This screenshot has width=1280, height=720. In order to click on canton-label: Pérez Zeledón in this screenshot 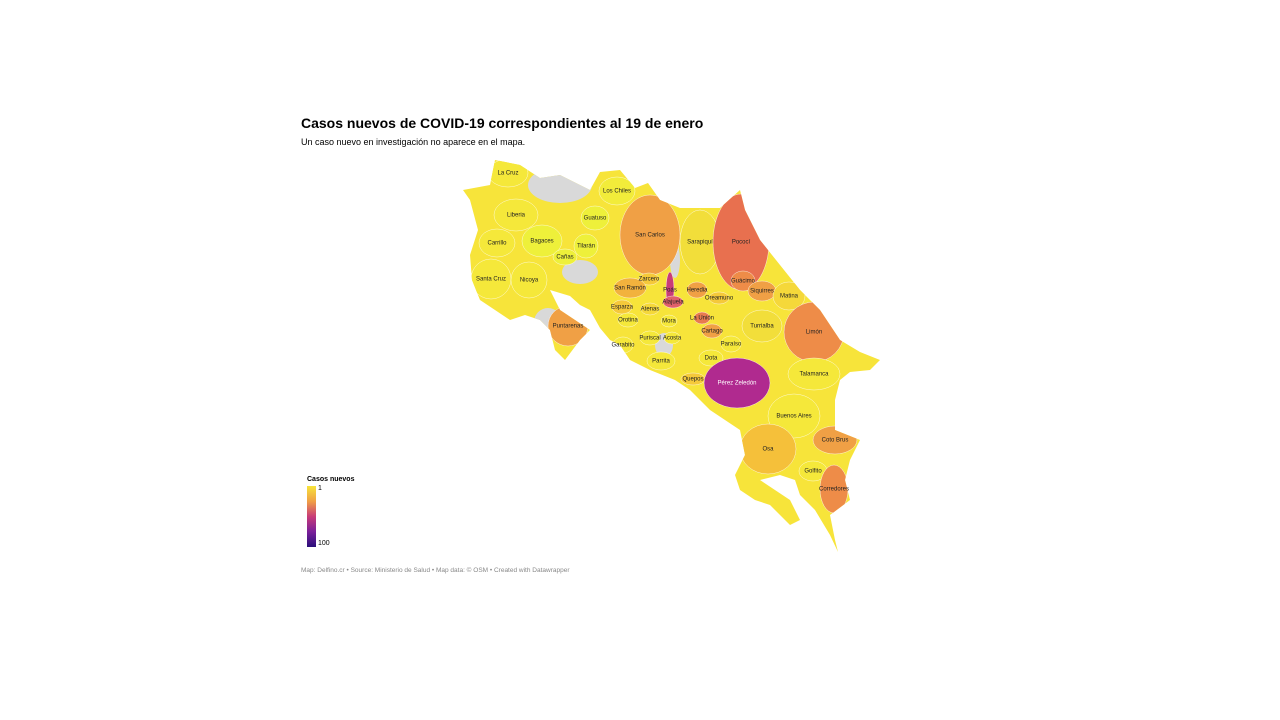, I will do `click(736, 384)`.